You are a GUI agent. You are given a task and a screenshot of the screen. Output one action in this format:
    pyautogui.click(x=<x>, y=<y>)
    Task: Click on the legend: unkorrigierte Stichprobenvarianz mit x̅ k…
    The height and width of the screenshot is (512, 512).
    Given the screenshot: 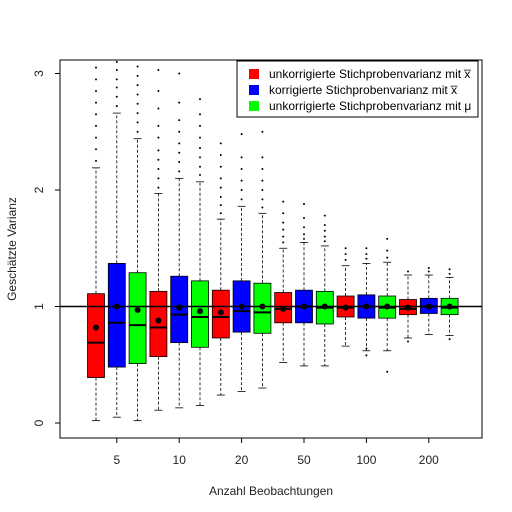 What is the action you would take?
    pyautogui.click(x=357, y=89)
    